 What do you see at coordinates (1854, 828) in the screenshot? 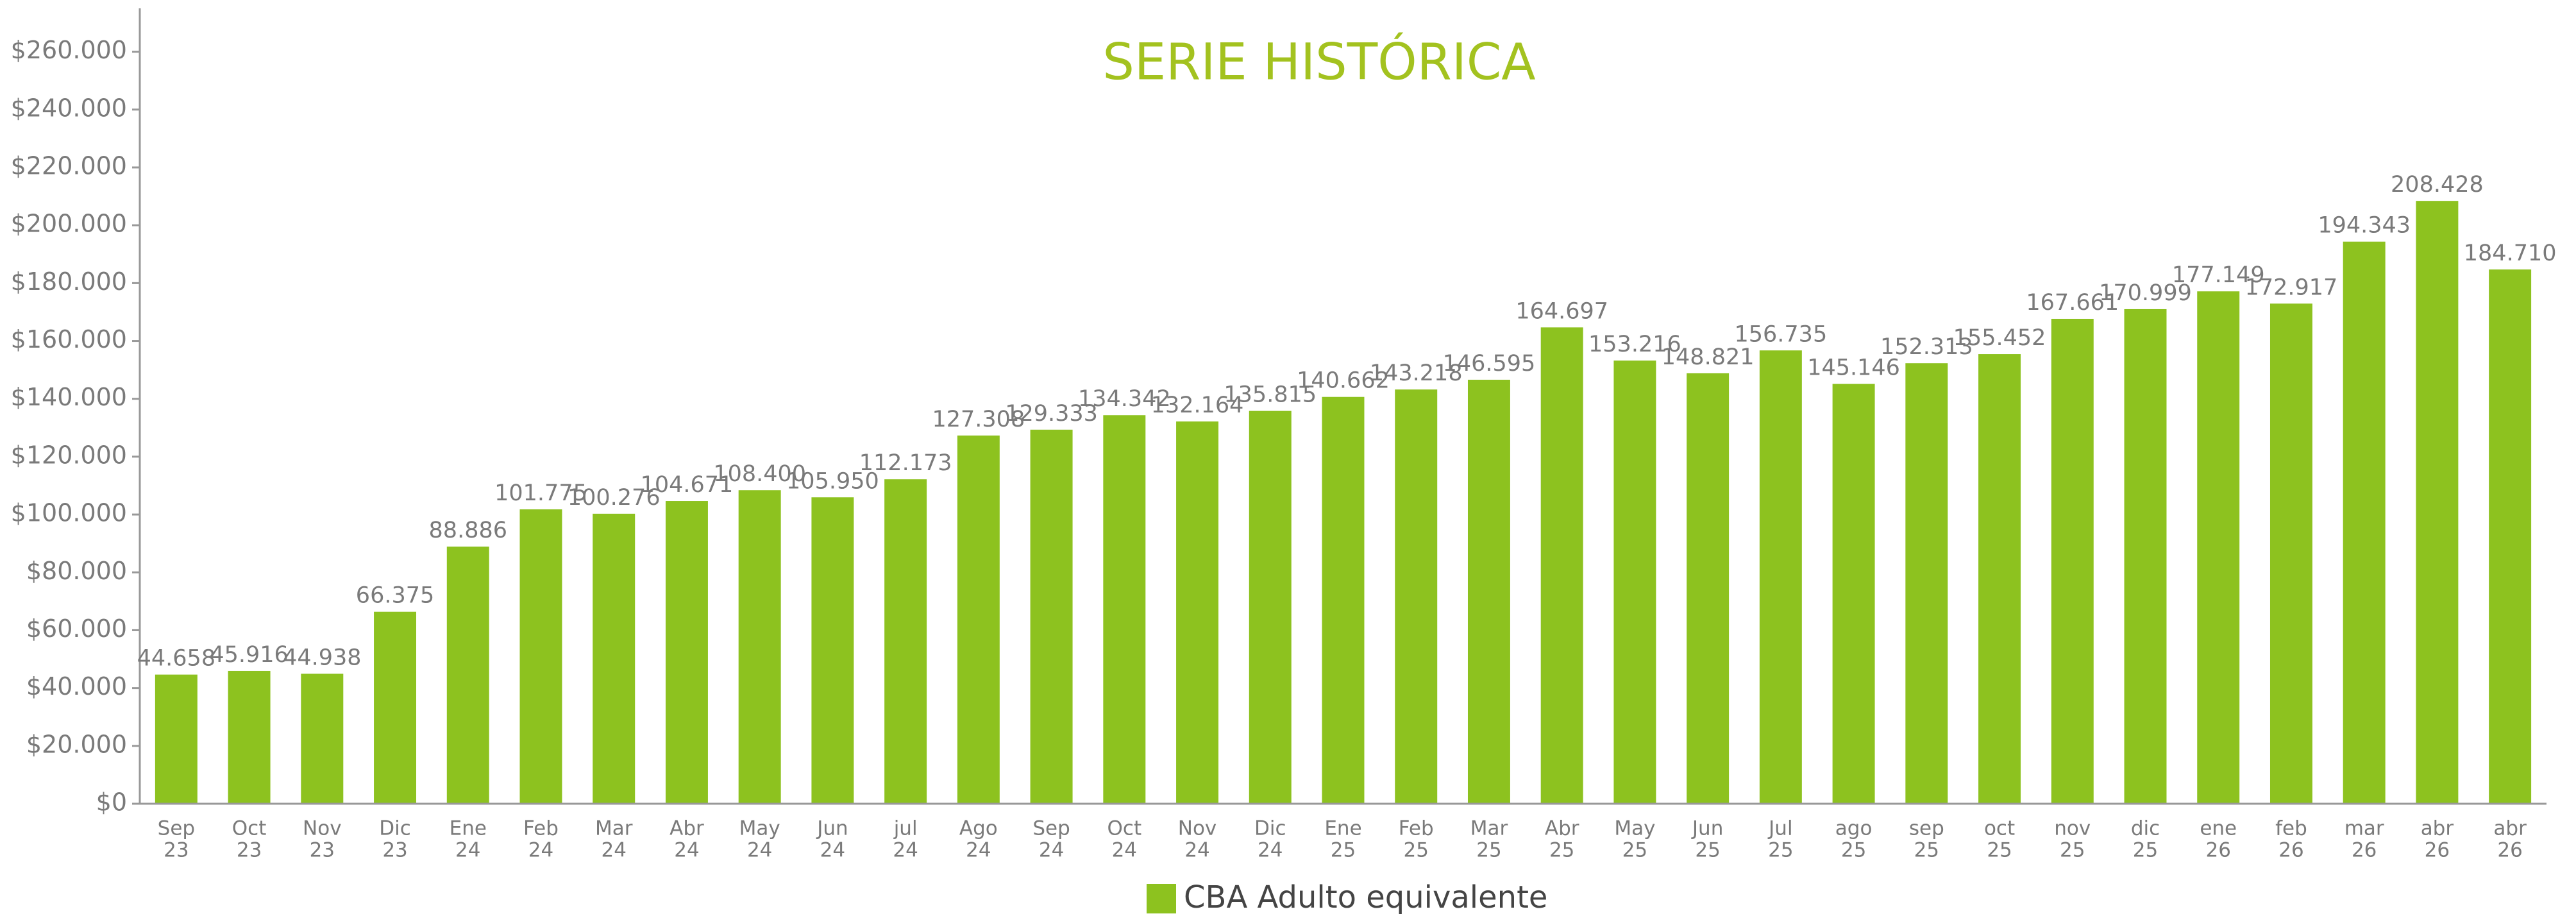
I see `x-tick-label: ago` at bounding box center [1854, 828].